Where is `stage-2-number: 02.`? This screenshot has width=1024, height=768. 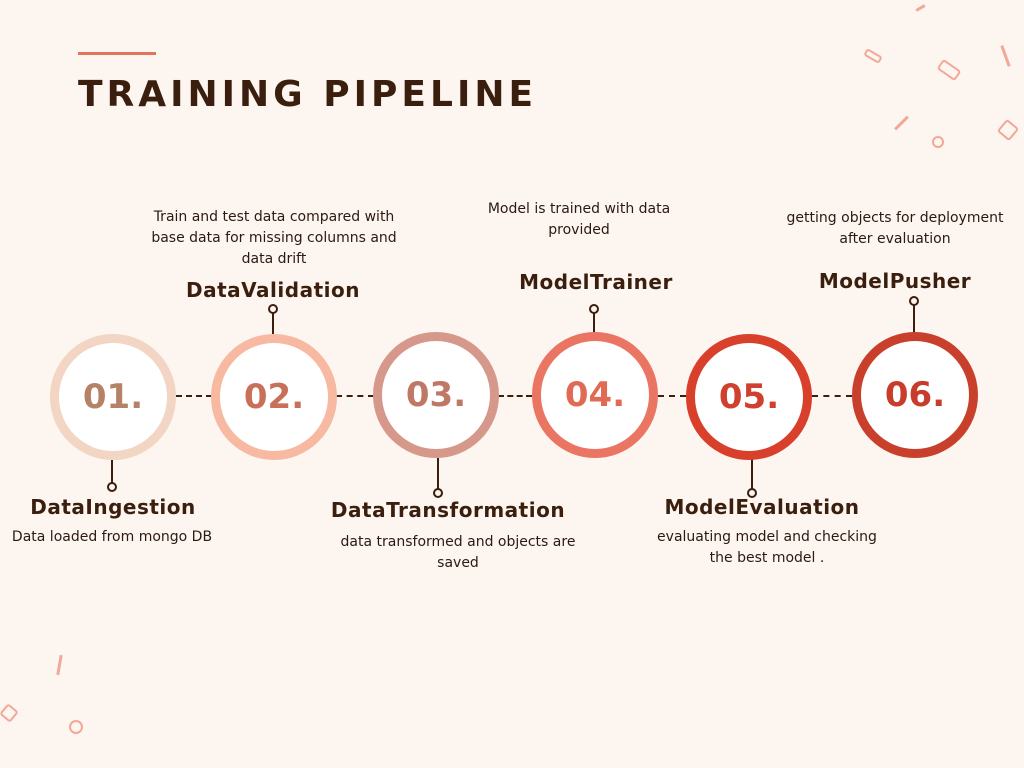
stage-2-number: 02. is located at coordinates (274, 397).